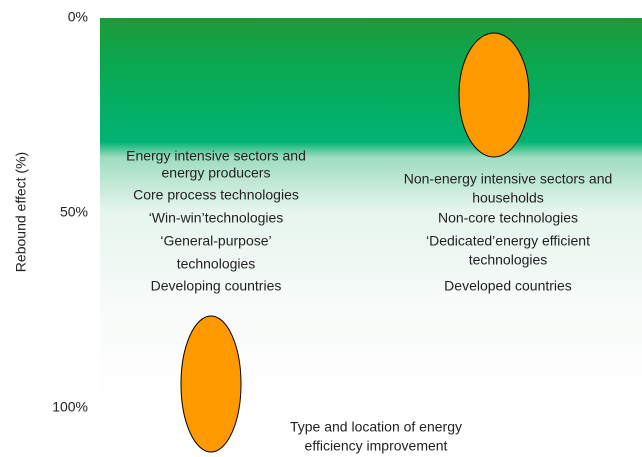 The height and width of the screenshot is (457, 642). I want to click on y-tick-label: 50%, so click(74, 212).